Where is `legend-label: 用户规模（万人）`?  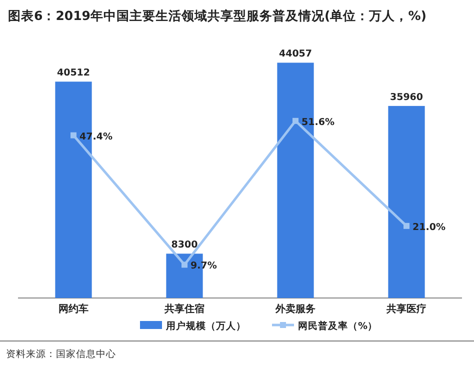
legend-label: 用户规模（万人） is located at coordinates (205, 326).